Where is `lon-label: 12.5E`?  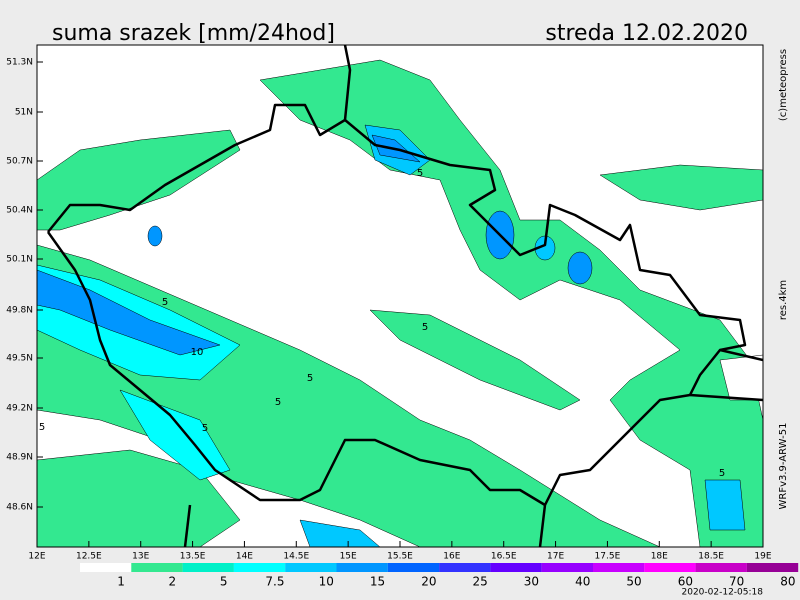
lon-label: 12.5E is located at coordinates (89, 557).